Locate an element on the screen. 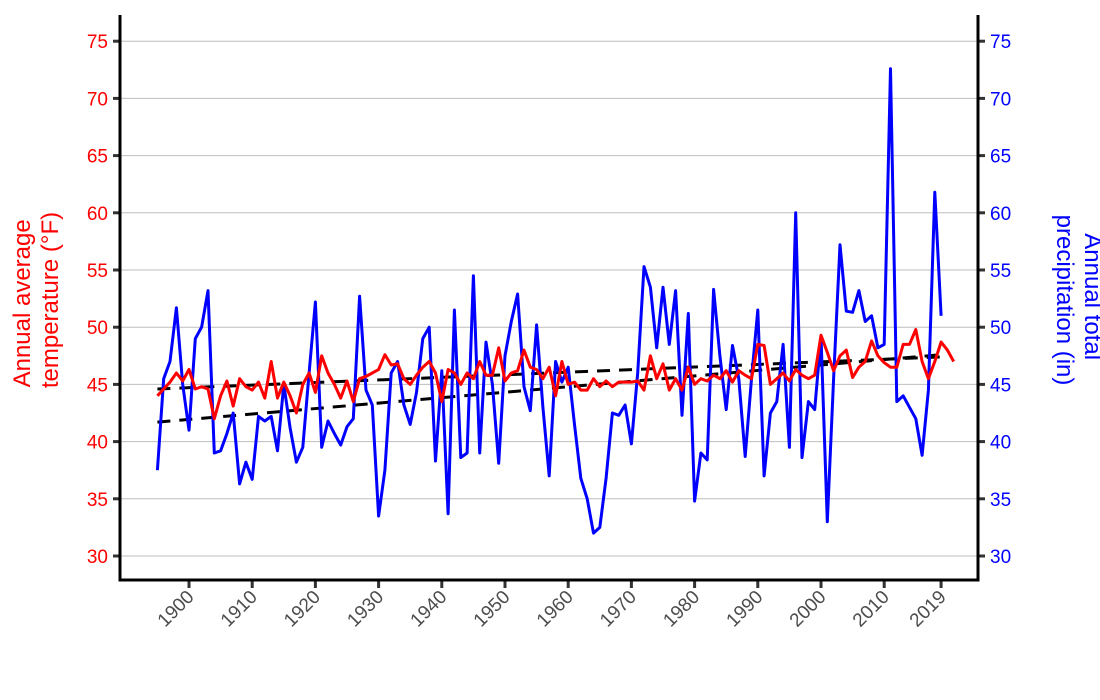 This screenshot has height=700, width=1100. x-tick-label: 1950 is located at coordinates (492, 609).